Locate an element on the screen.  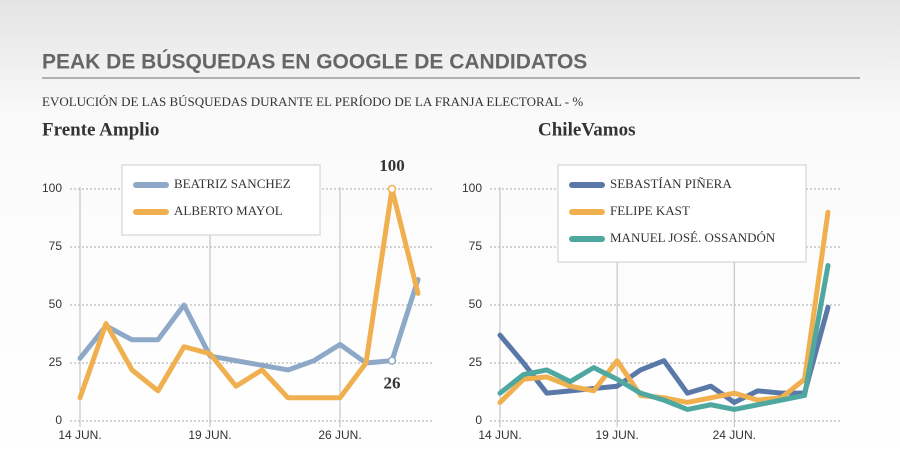
legend-label: ALBERTO MAYOL is located at coordinates (228, 210).